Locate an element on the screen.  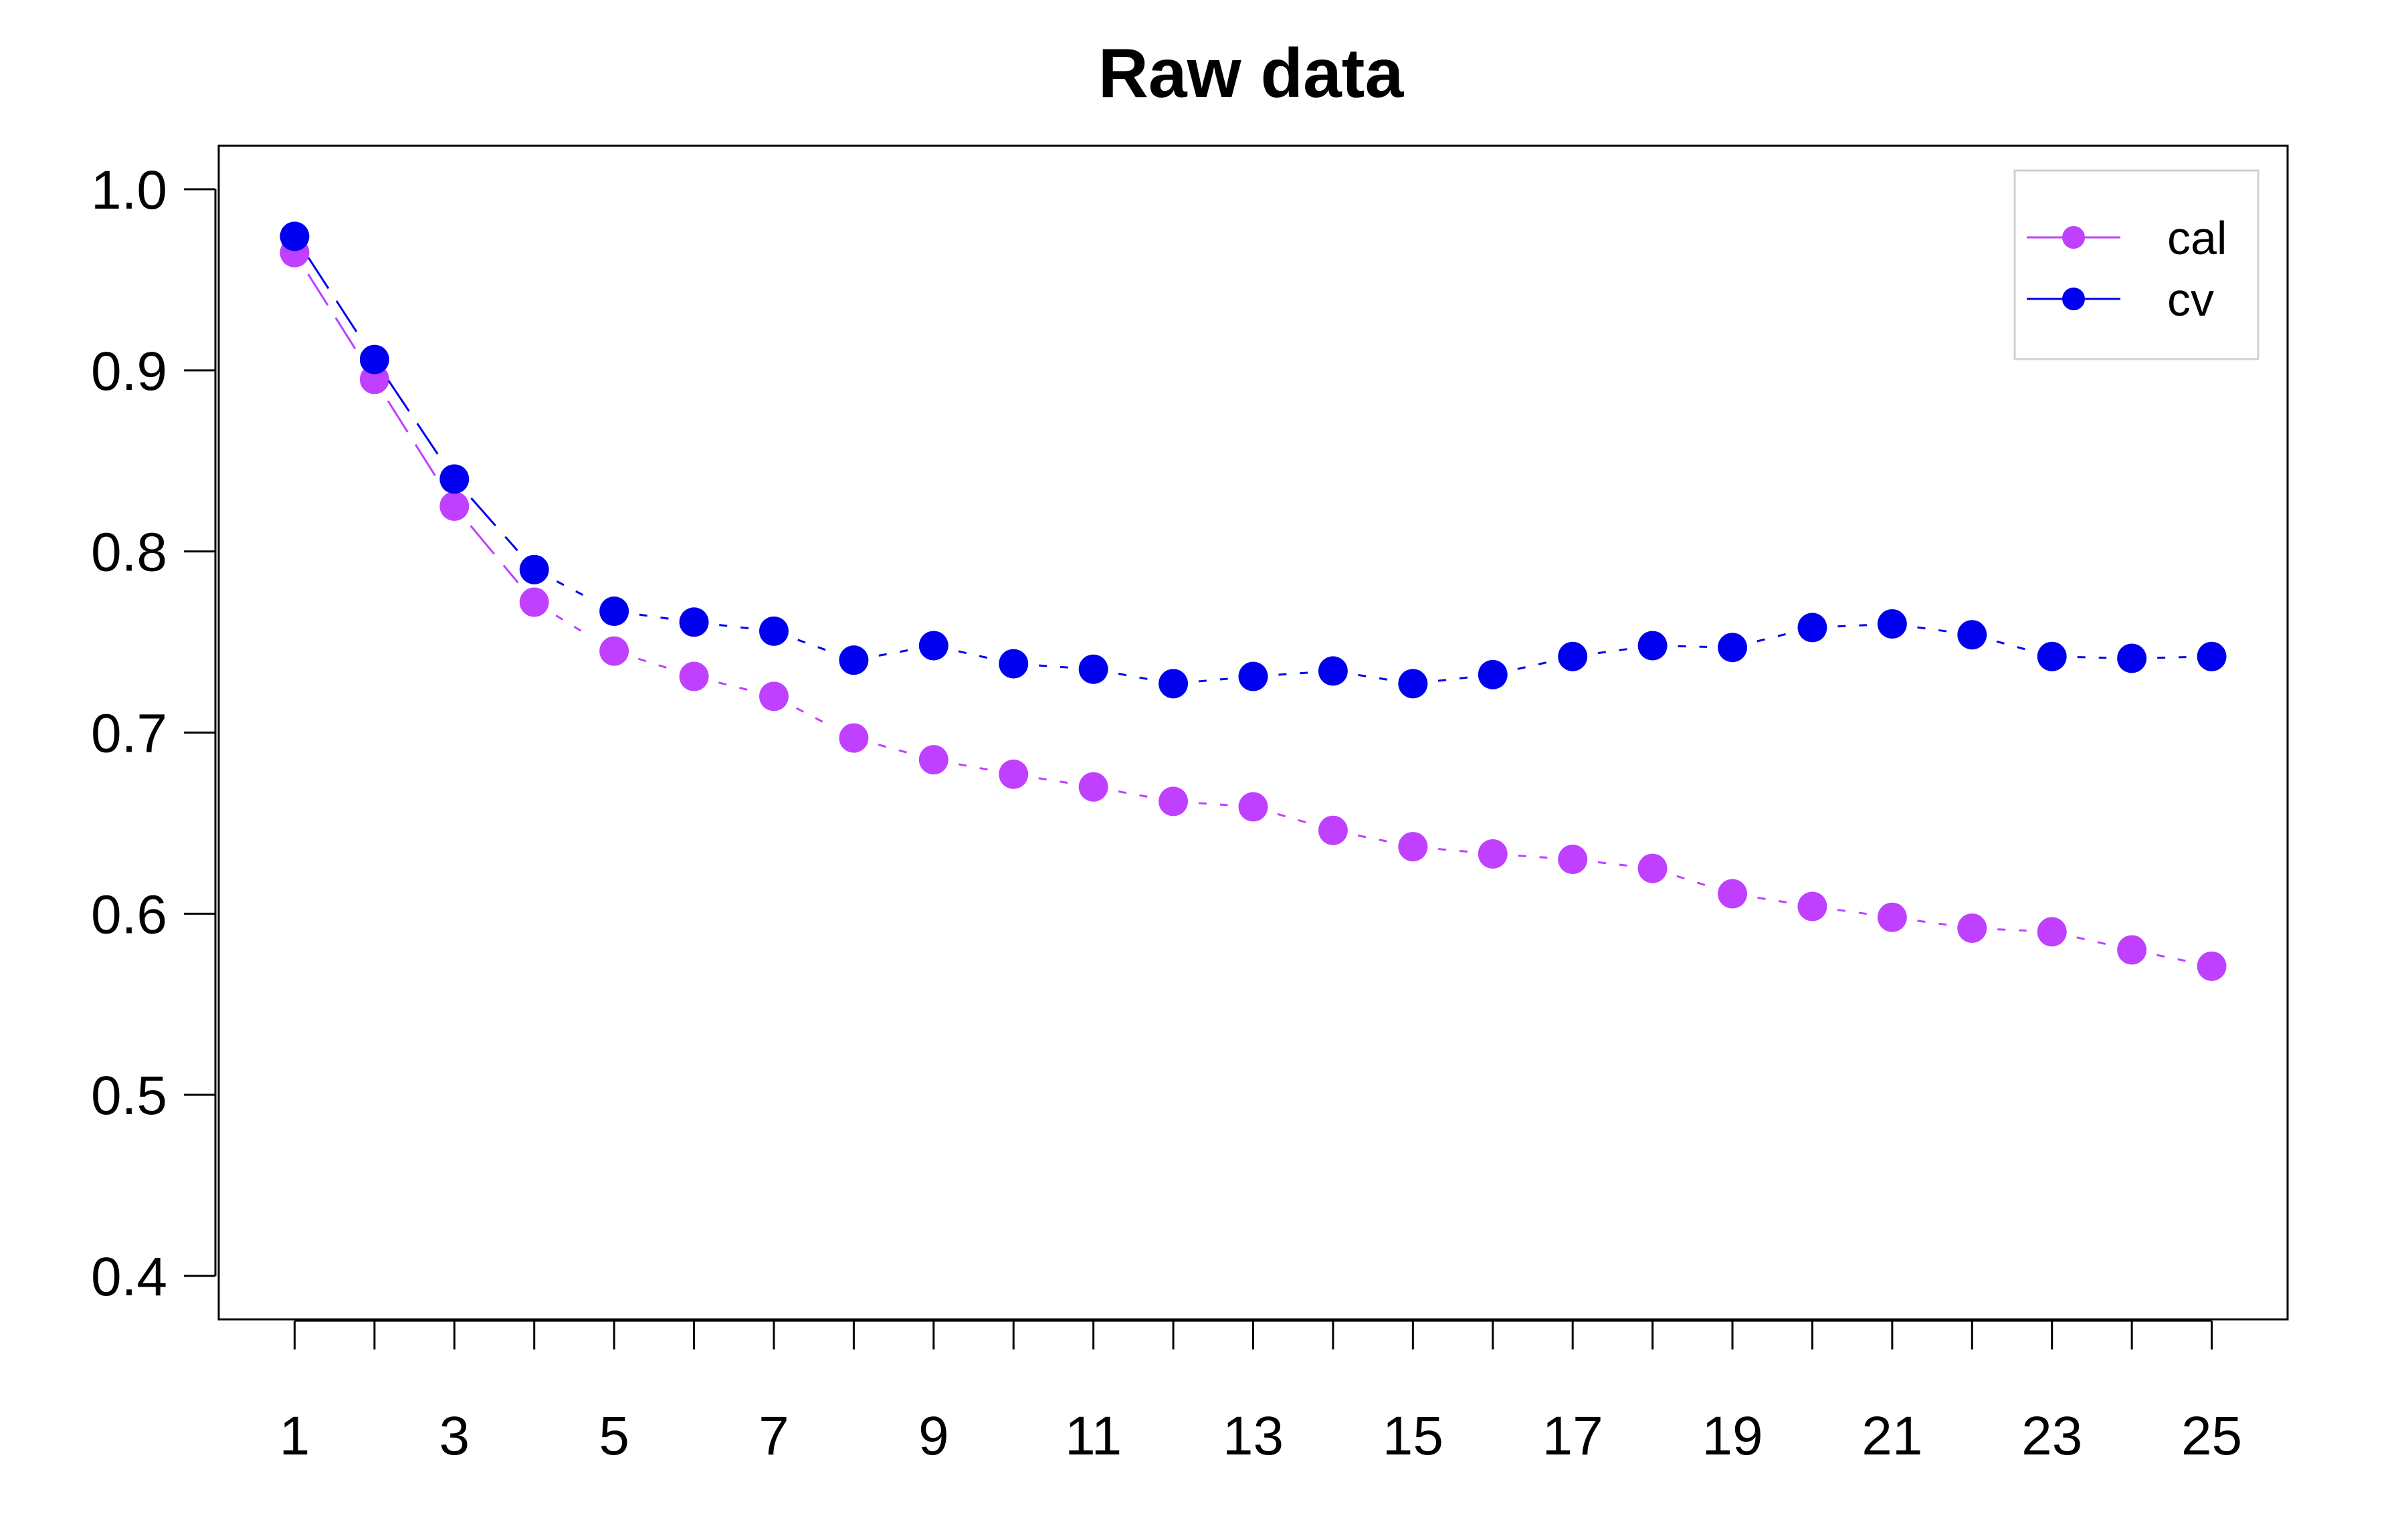
x-tick-label-21: 21 is located at coordinates (1892, 1436).